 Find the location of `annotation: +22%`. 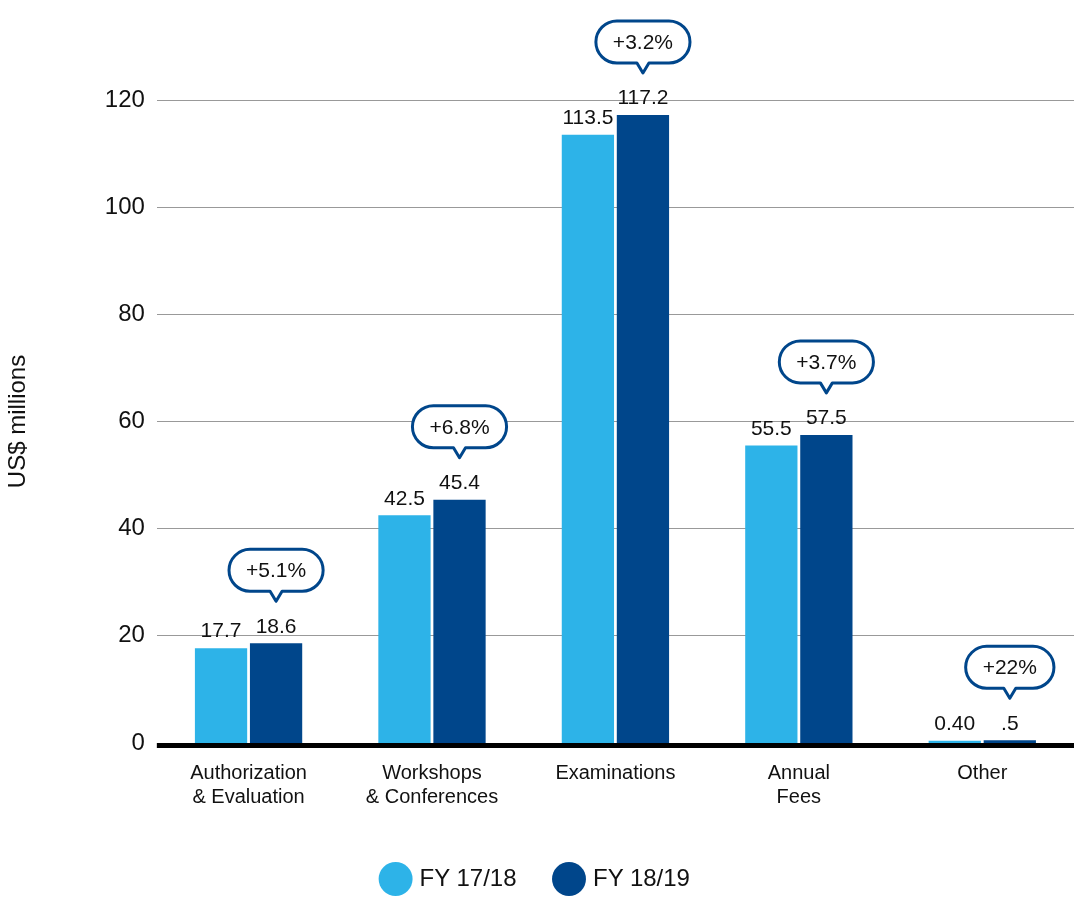

annotation: +22% is located at coordinates (1009, 667).